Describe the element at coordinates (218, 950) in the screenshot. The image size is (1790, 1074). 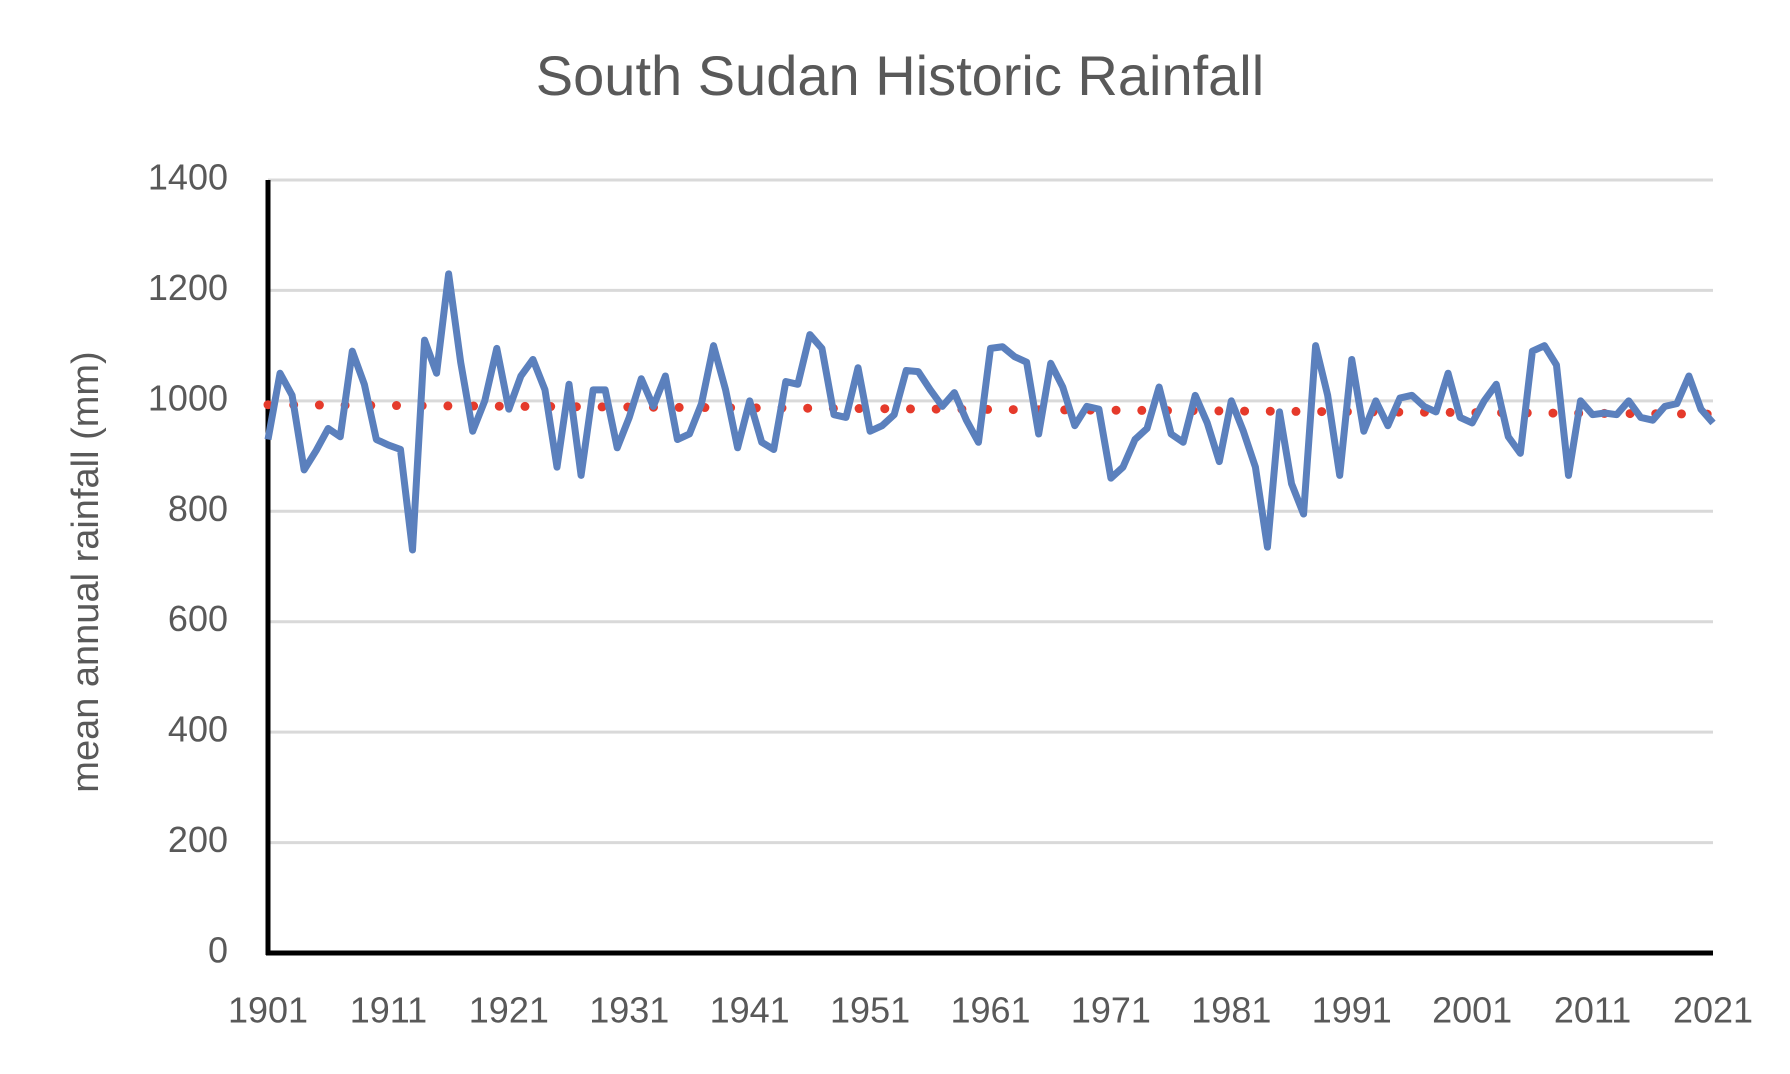
I see `y-tick-label: 0` at that location.